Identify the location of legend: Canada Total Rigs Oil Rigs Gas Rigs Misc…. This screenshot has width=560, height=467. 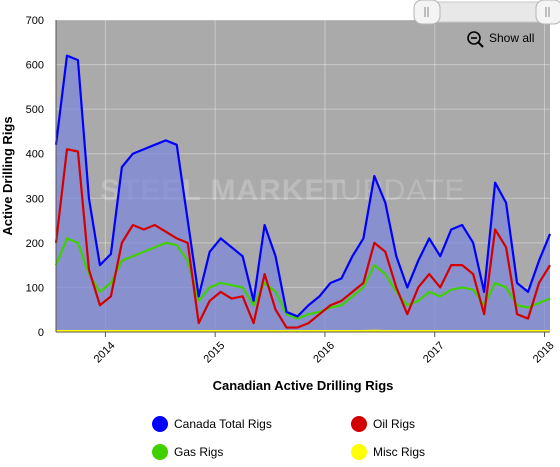
(288, 438).